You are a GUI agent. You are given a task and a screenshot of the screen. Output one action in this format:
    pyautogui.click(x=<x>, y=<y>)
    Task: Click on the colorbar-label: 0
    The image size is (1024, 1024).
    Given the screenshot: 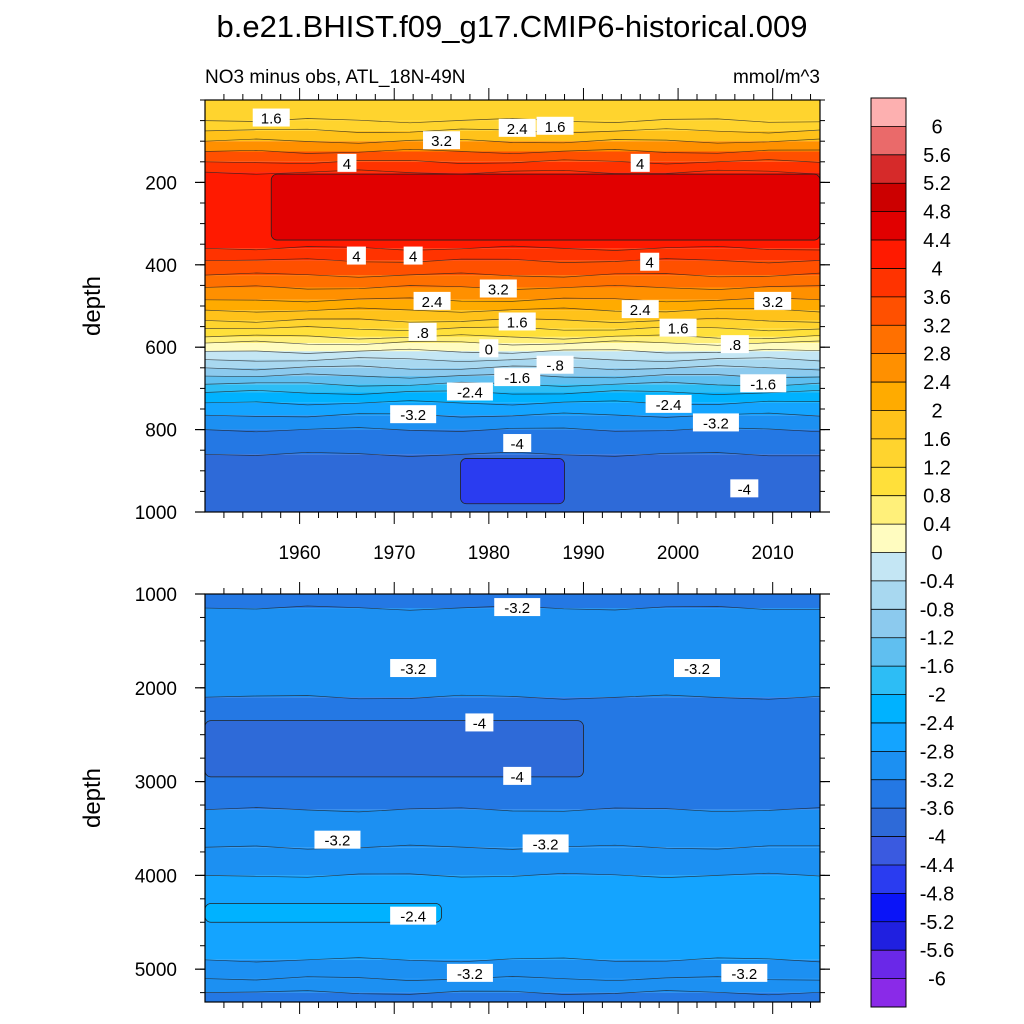 What is the action you would take?
    pyautogui.click(x=936, y=554)
    